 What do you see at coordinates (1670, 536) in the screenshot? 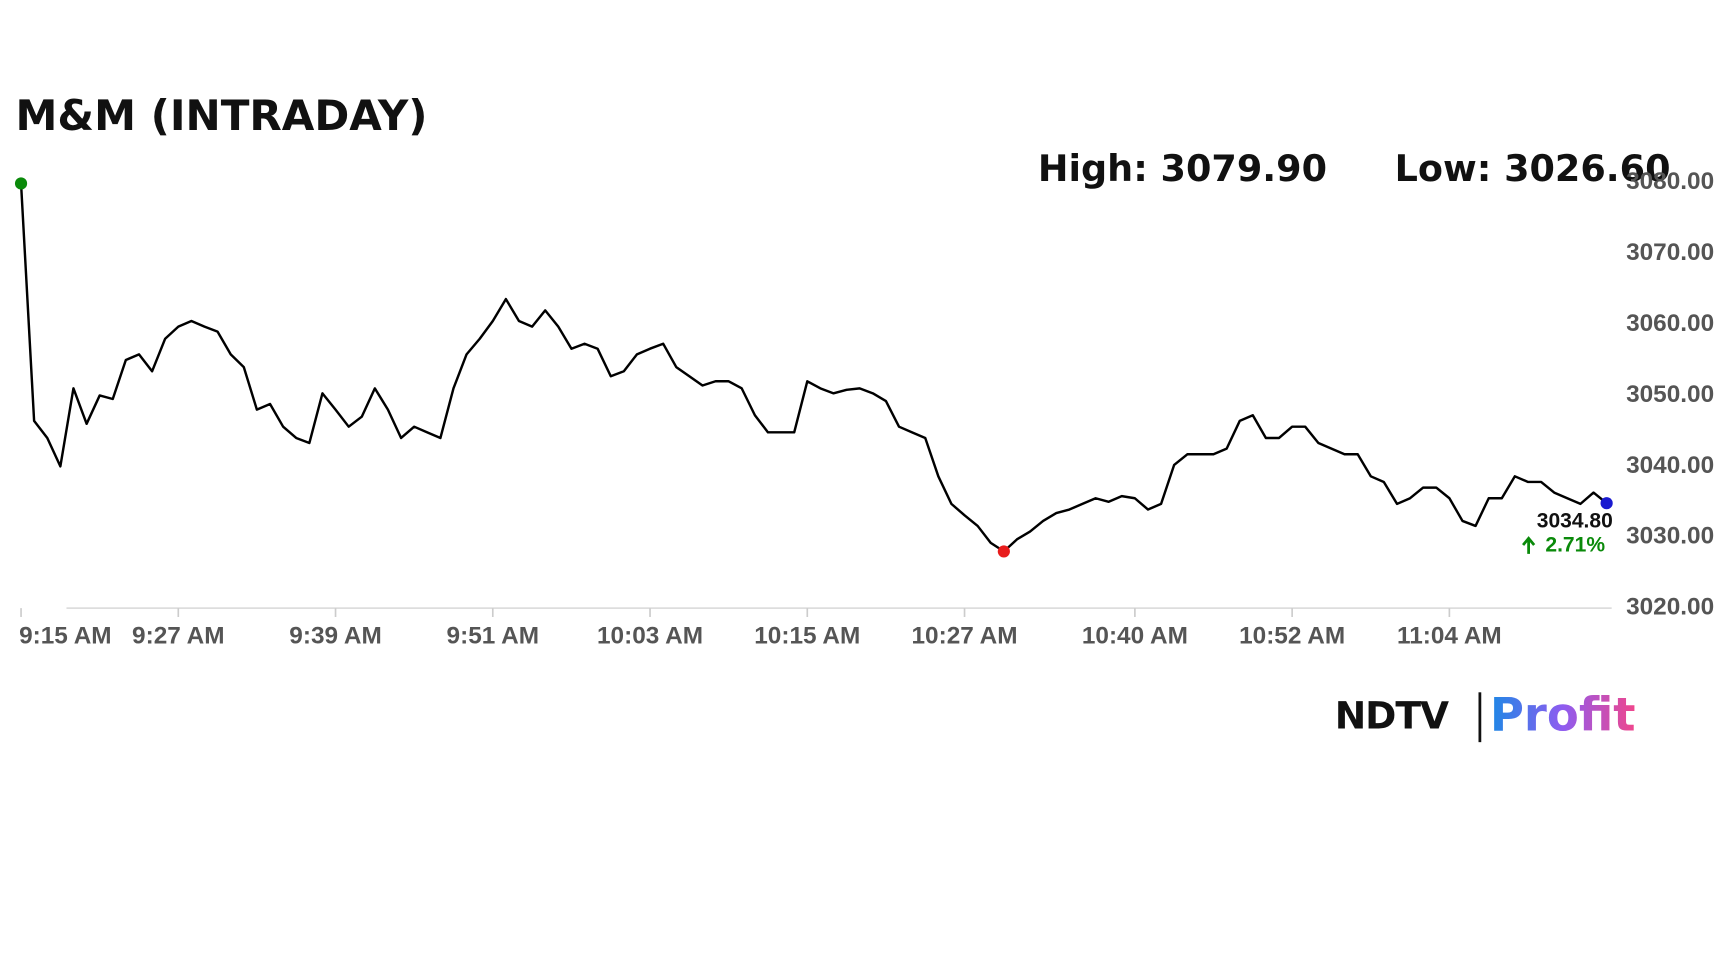
I see `y-tick-label: 3030.00` at bounding box center [1670, 536].